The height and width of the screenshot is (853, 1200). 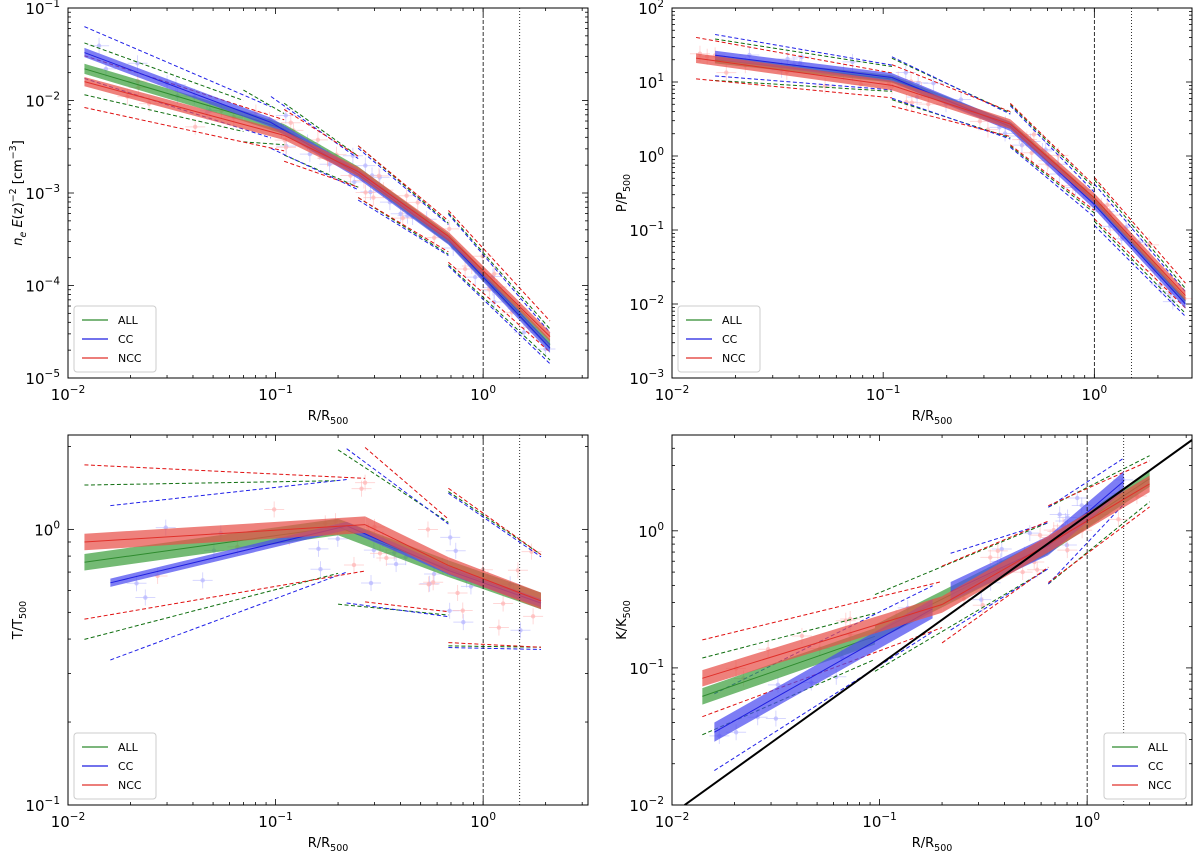 I want to click on y-tick-label: 10⁻², so click(x=646, y=805).